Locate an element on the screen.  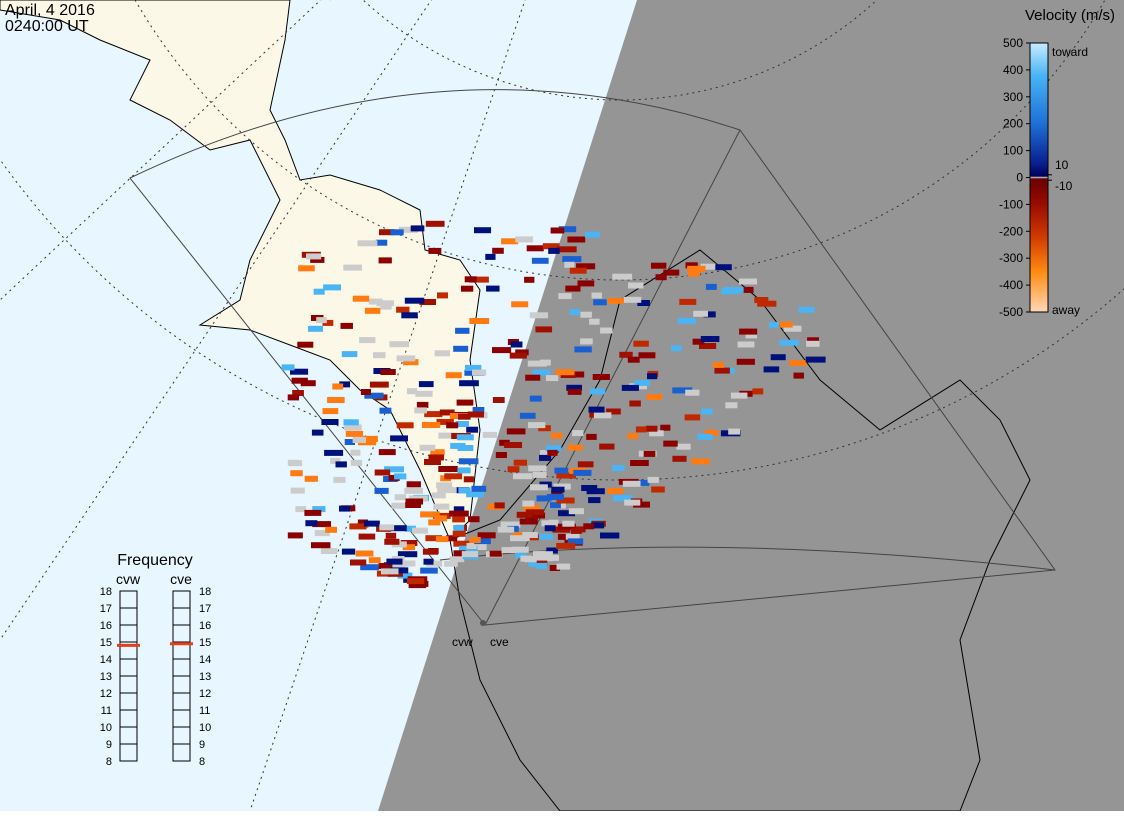
colorbar-tick-label: 10 is located at coordinates (1062, 165).